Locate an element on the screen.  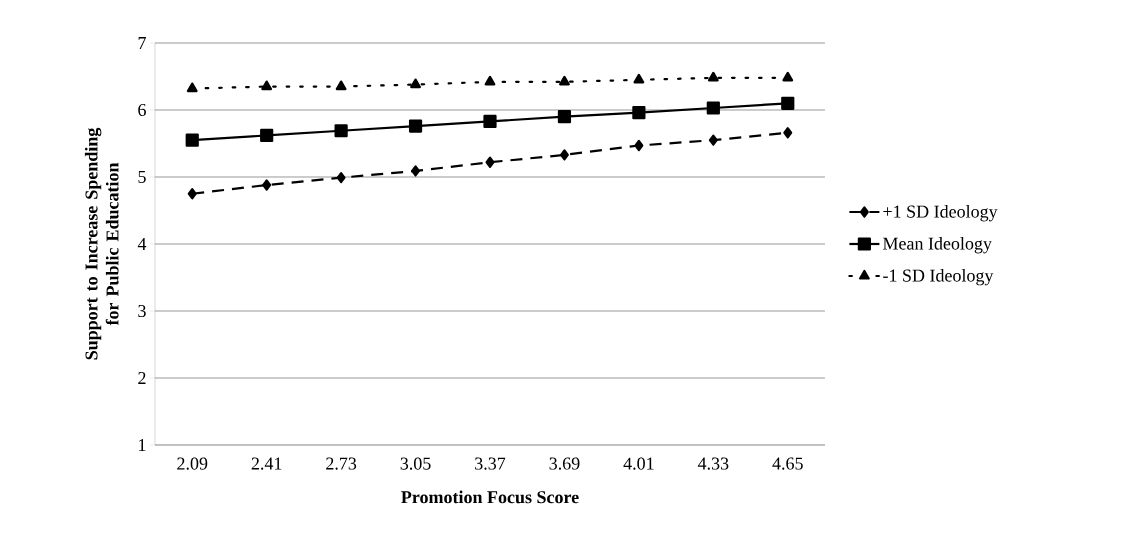
x-tick-label: 3.37 is located at coordinates (490, 463).